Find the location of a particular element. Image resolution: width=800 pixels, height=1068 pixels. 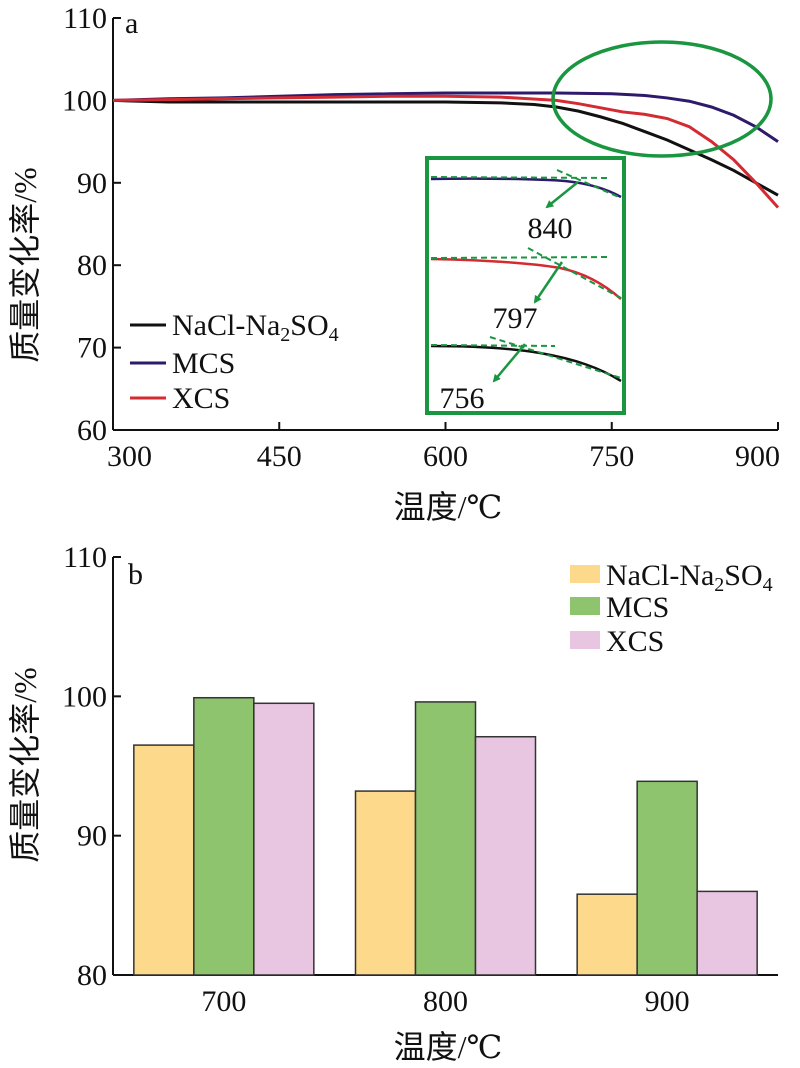

panel-a-y-tick-label: 70 is located at coordinates (92, 348).